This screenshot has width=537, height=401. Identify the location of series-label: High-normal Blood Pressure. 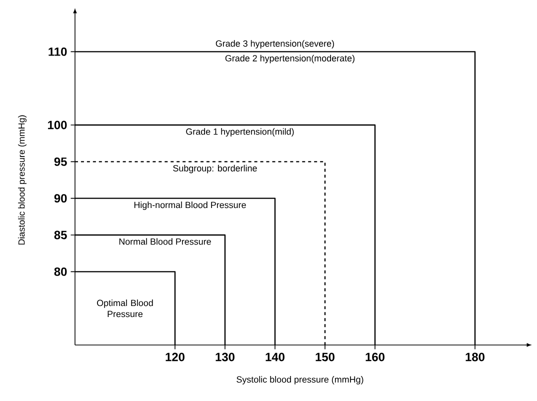
(190, 206).